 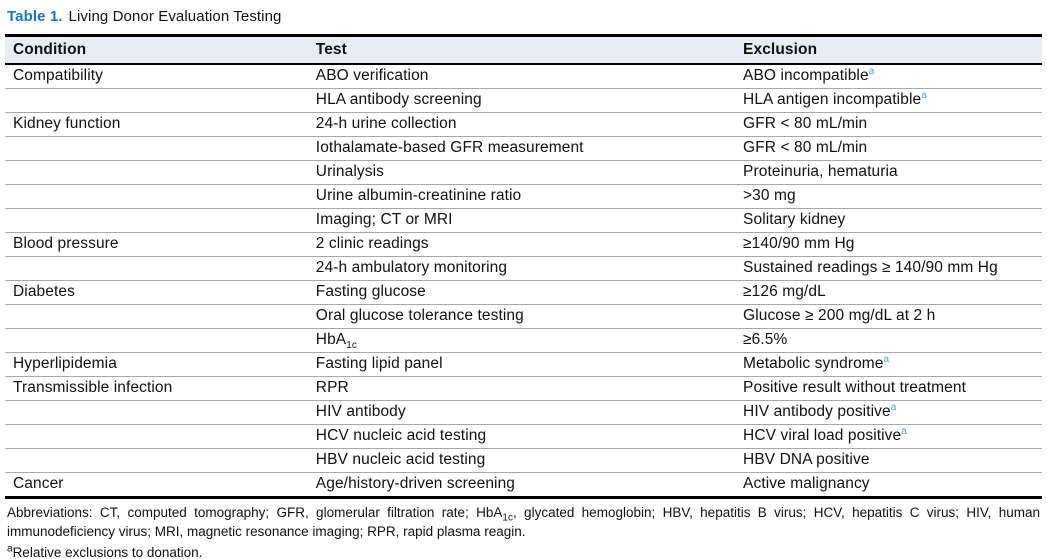 I want to click on test-cell: HIV antibody, so click(x=521, y=412).